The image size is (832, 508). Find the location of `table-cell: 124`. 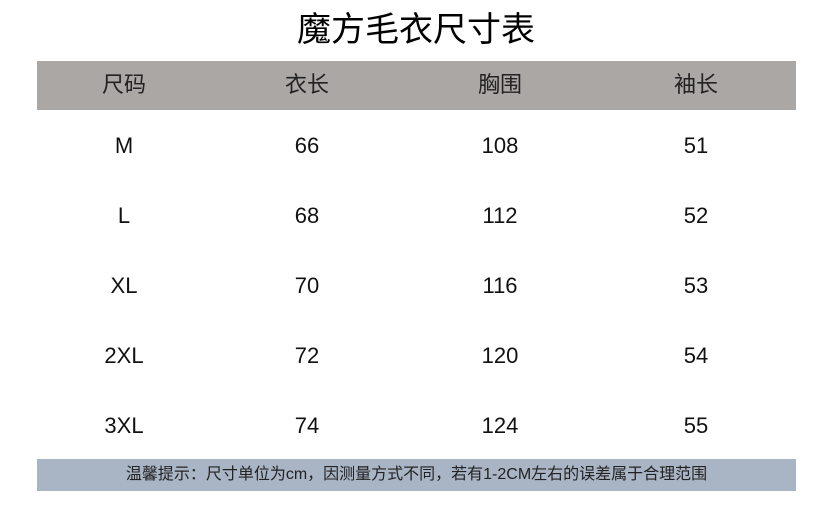

table-cell: 124 is located at coordinates (500, 425).